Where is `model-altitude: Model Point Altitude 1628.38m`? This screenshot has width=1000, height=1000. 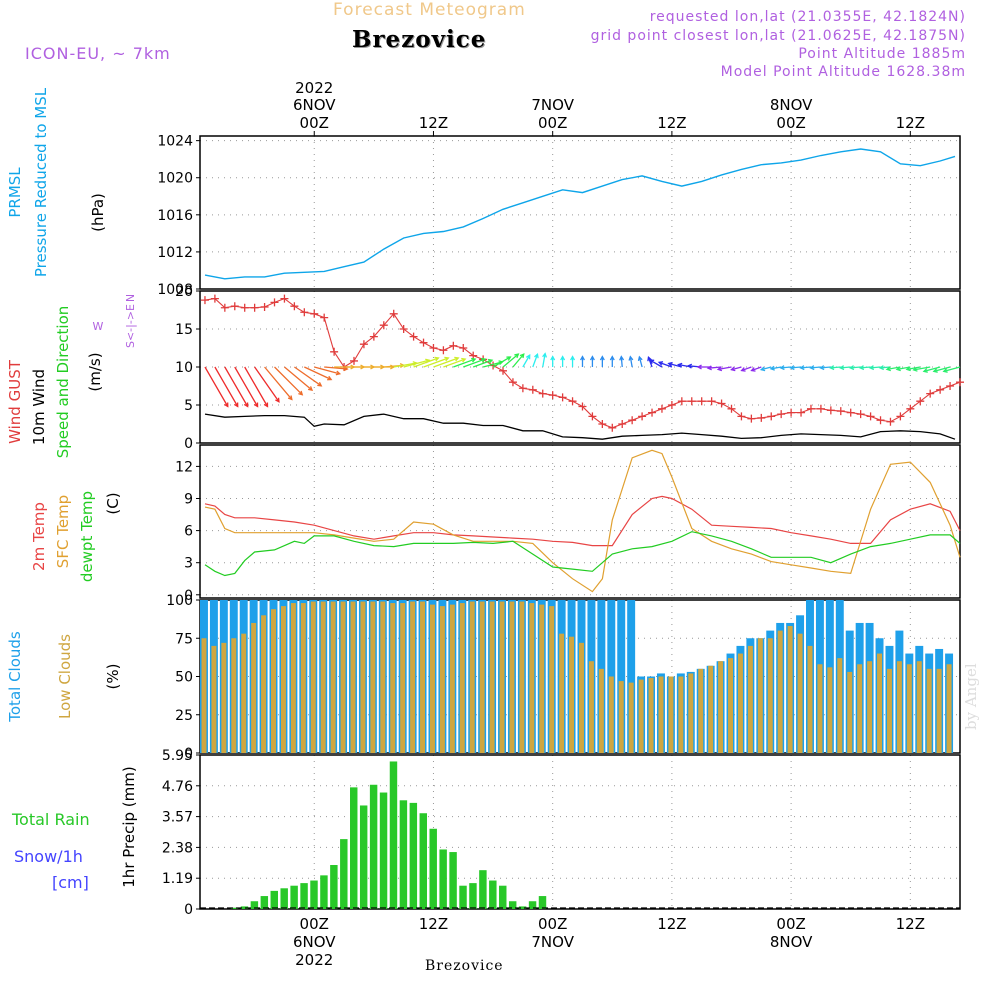 model-altitude: Model Point Altitude 1628.38m is located at coordinates (843, 72).